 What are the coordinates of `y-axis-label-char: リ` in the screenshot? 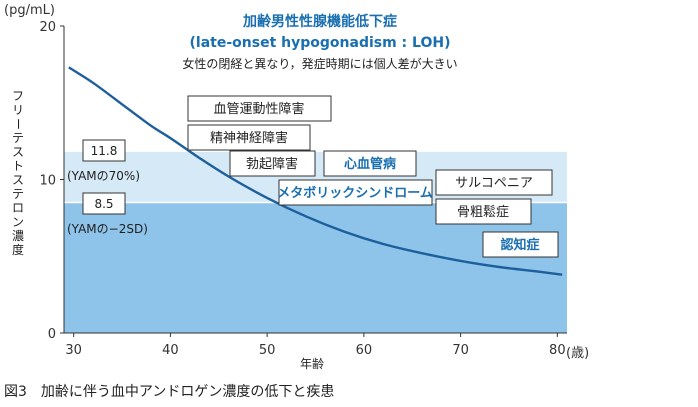 It's located at (18, 110).